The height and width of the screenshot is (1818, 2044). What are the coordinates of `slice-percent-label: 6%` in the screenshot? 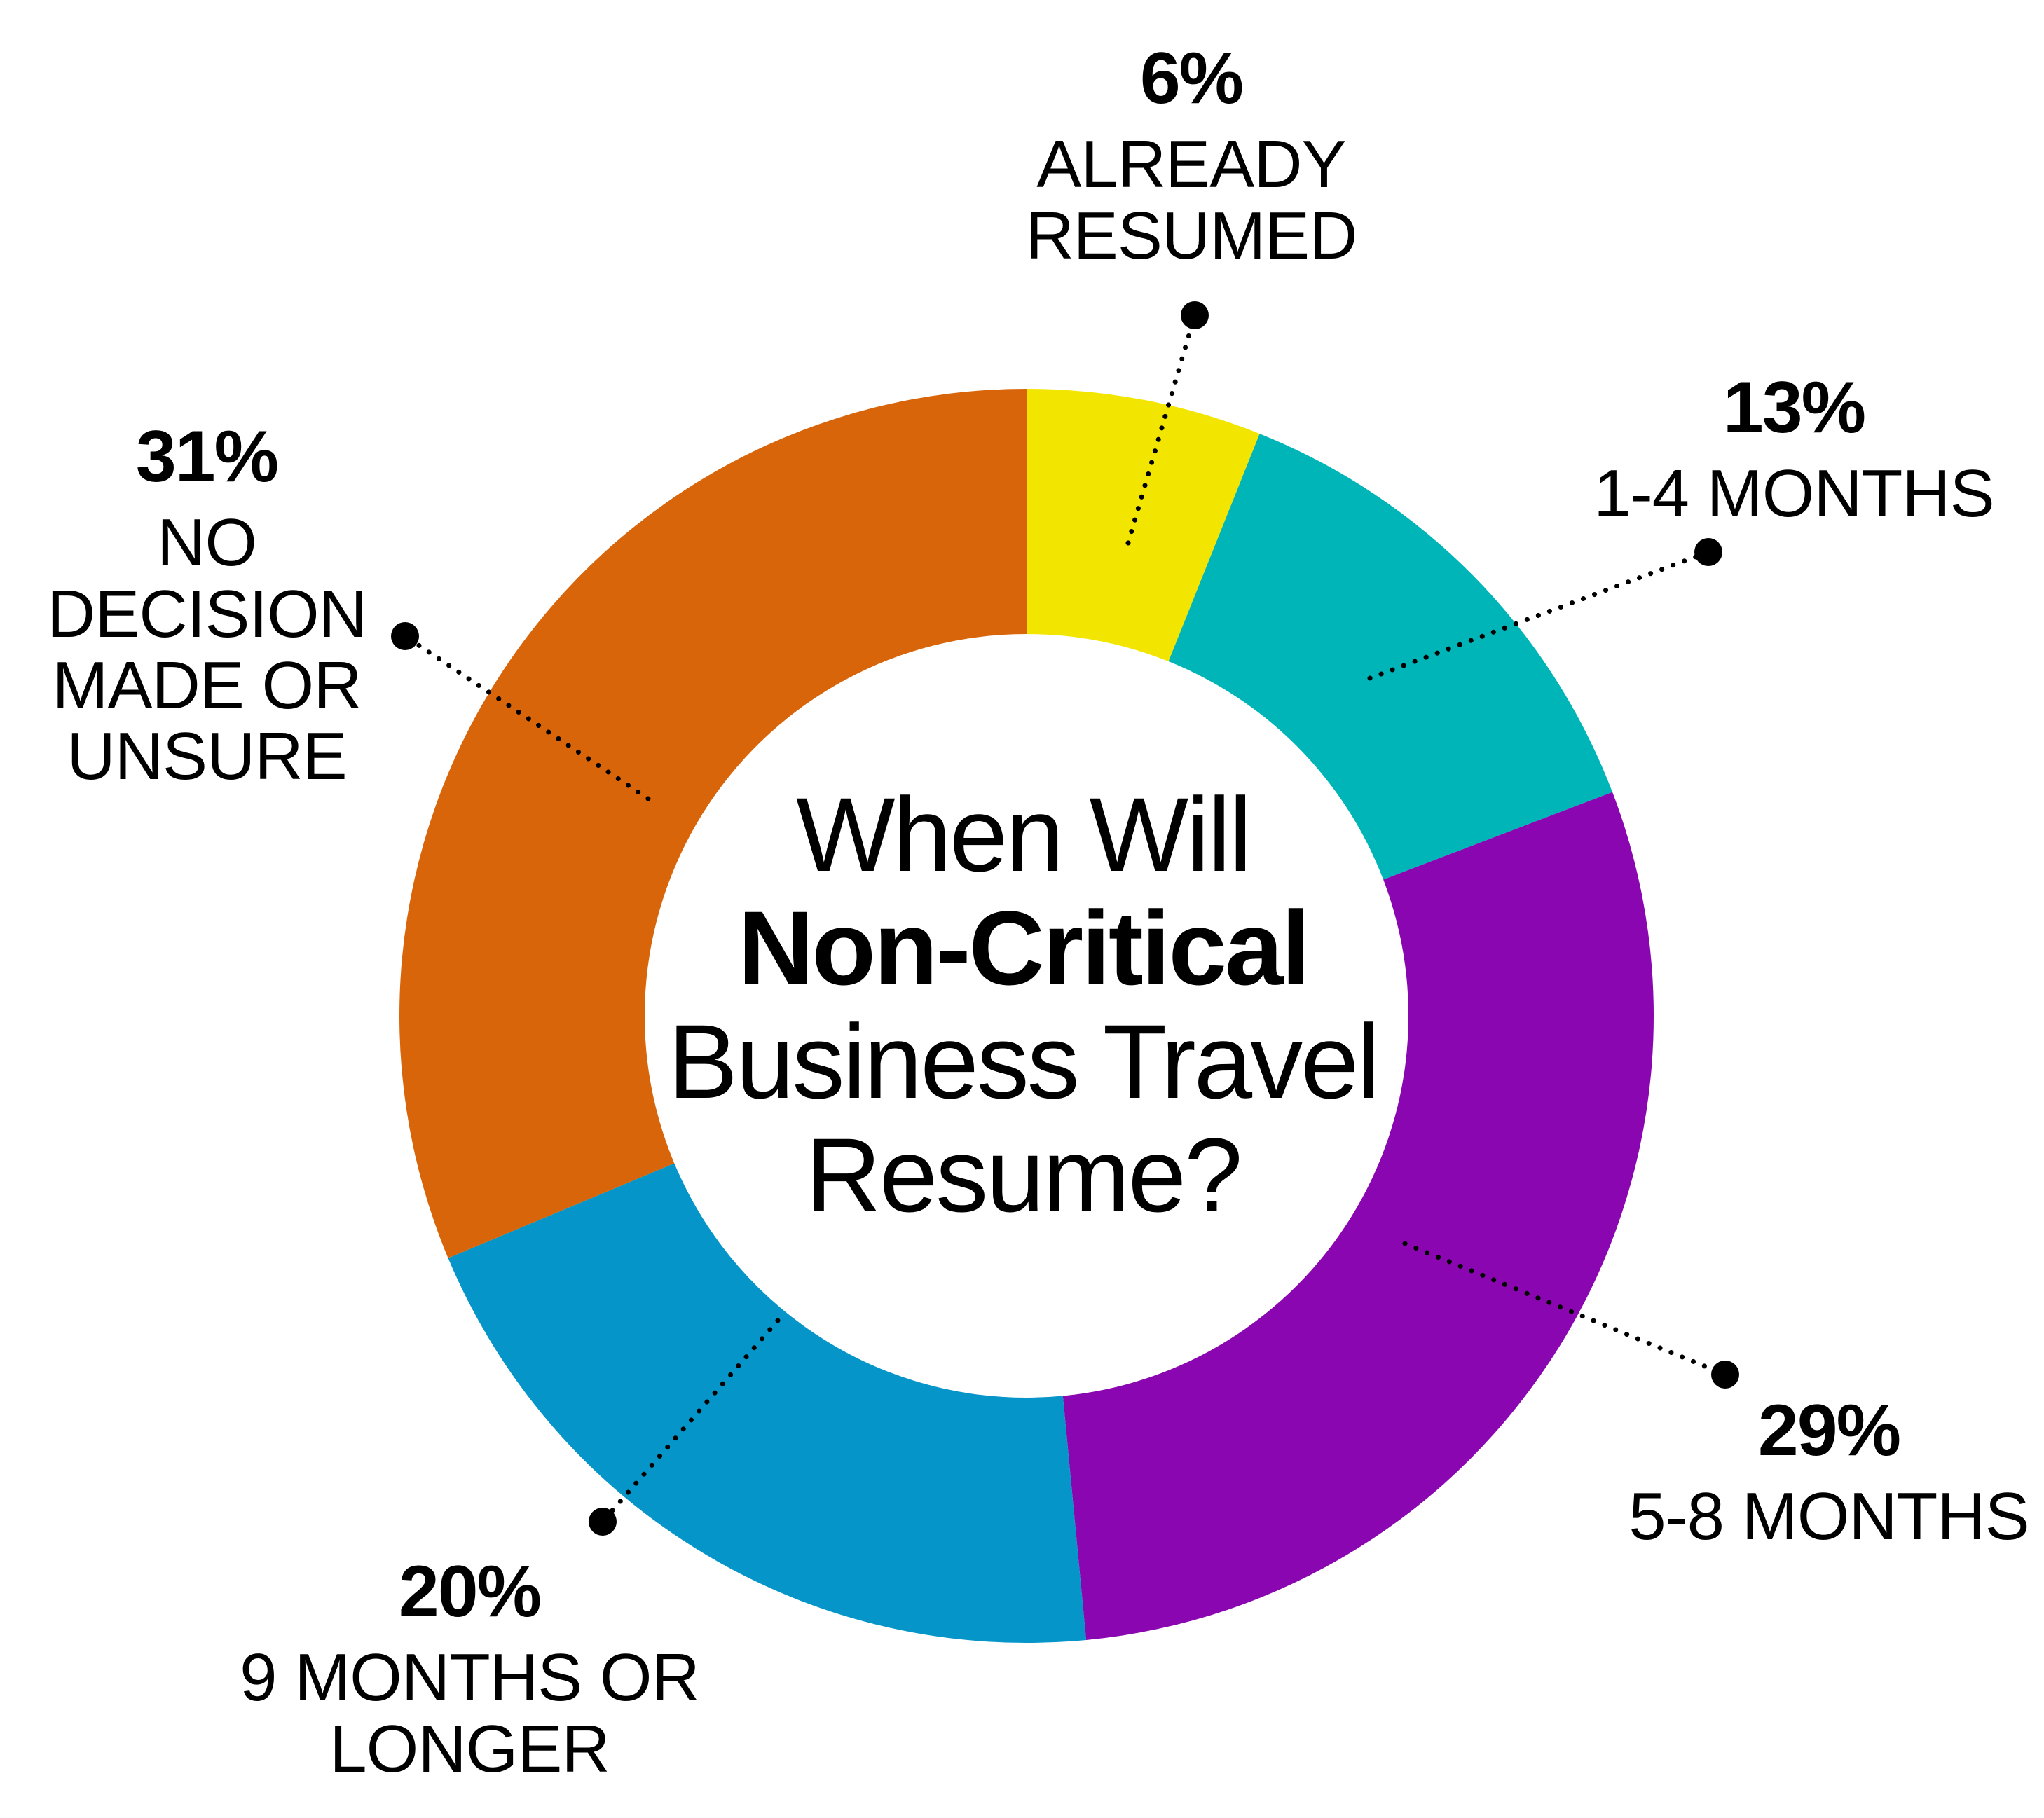 It's located at (1191, 78).